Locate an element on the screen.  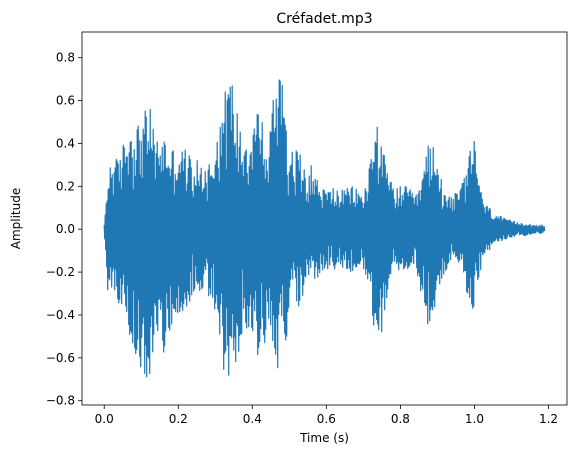
x-tick-label: 1.0 is located at coordinates (474, 419).